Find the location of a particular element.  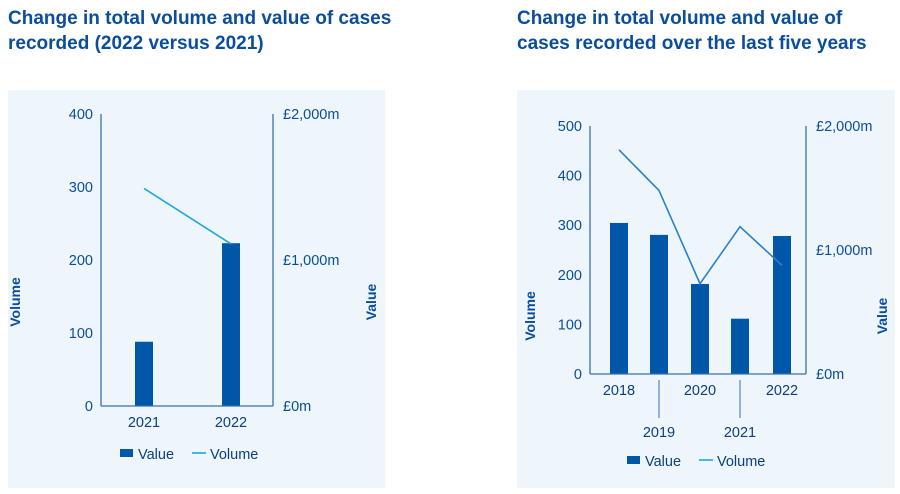

left-tick-label: 500 is located at coordinates (570, 127).